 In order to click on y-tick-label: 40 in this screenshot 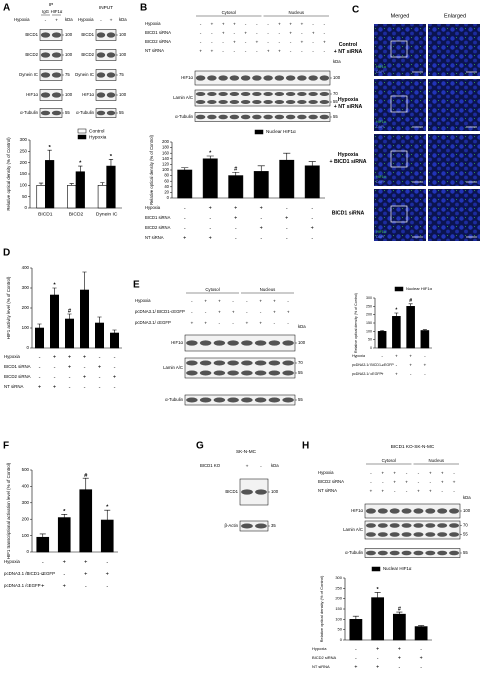, I will do `click(166, 186)`.